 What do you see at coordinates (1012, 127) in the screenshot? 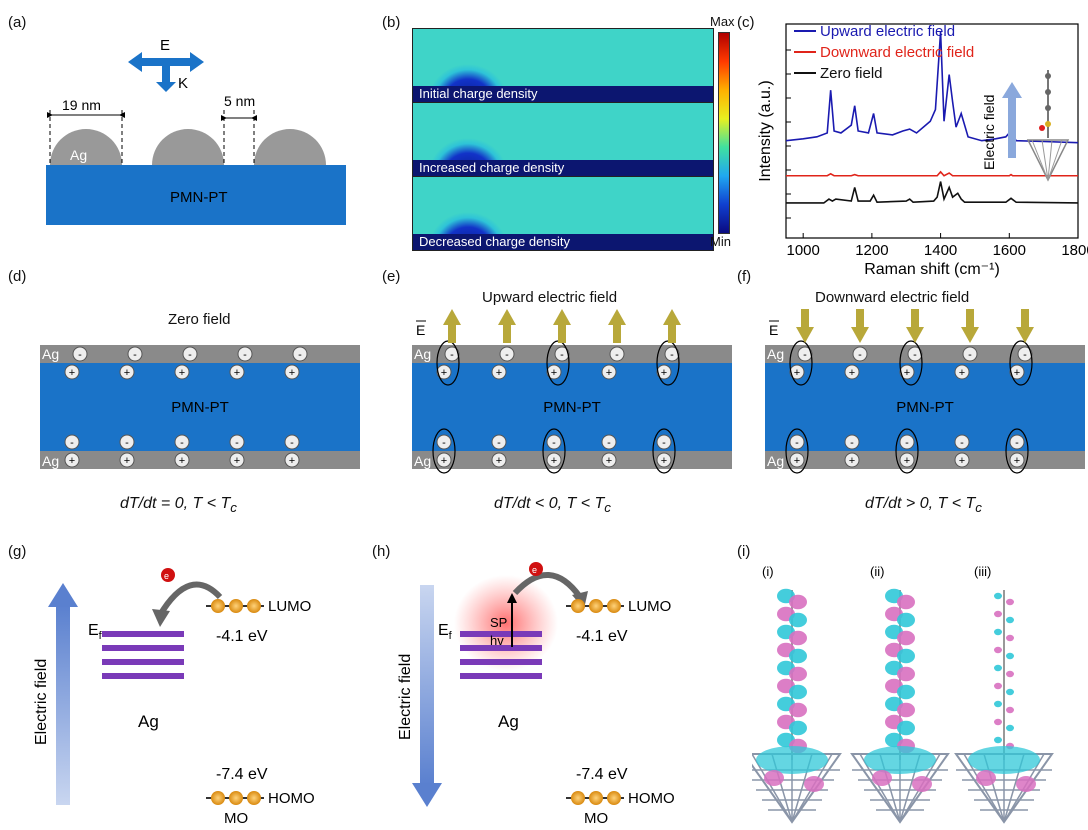
I see `inset-field-arrow` at bounding box center [1012, 127].